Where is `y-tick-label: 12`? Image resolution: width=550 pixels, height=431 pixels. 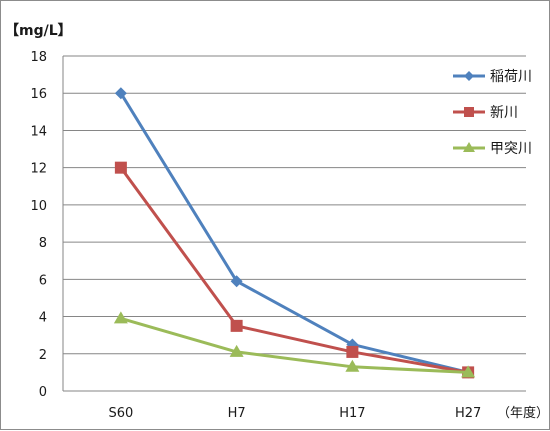
y-tick-label: 12 is located at coordinates (38, 169).